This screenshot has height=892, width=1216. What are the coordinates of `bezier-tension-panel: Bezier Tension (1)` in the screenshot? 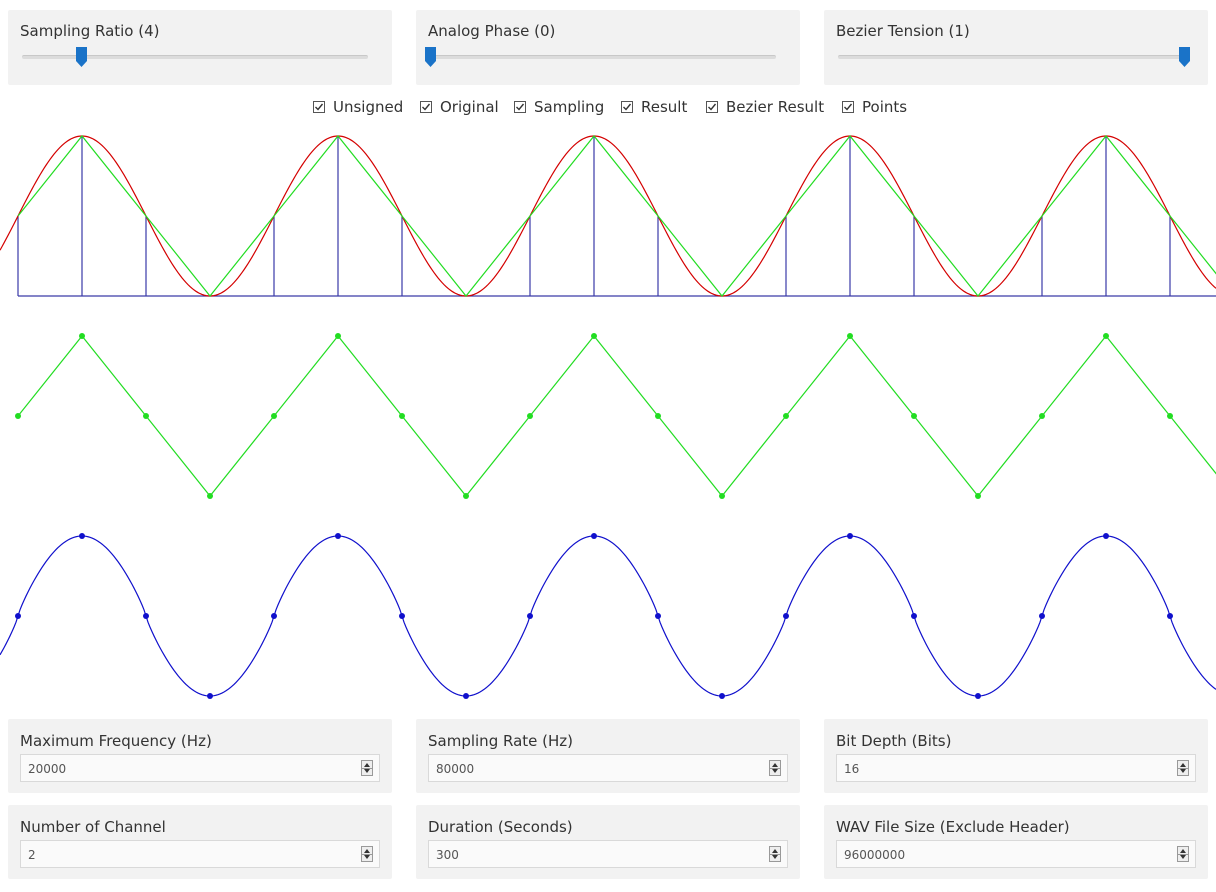 It's located at (1016, 47).